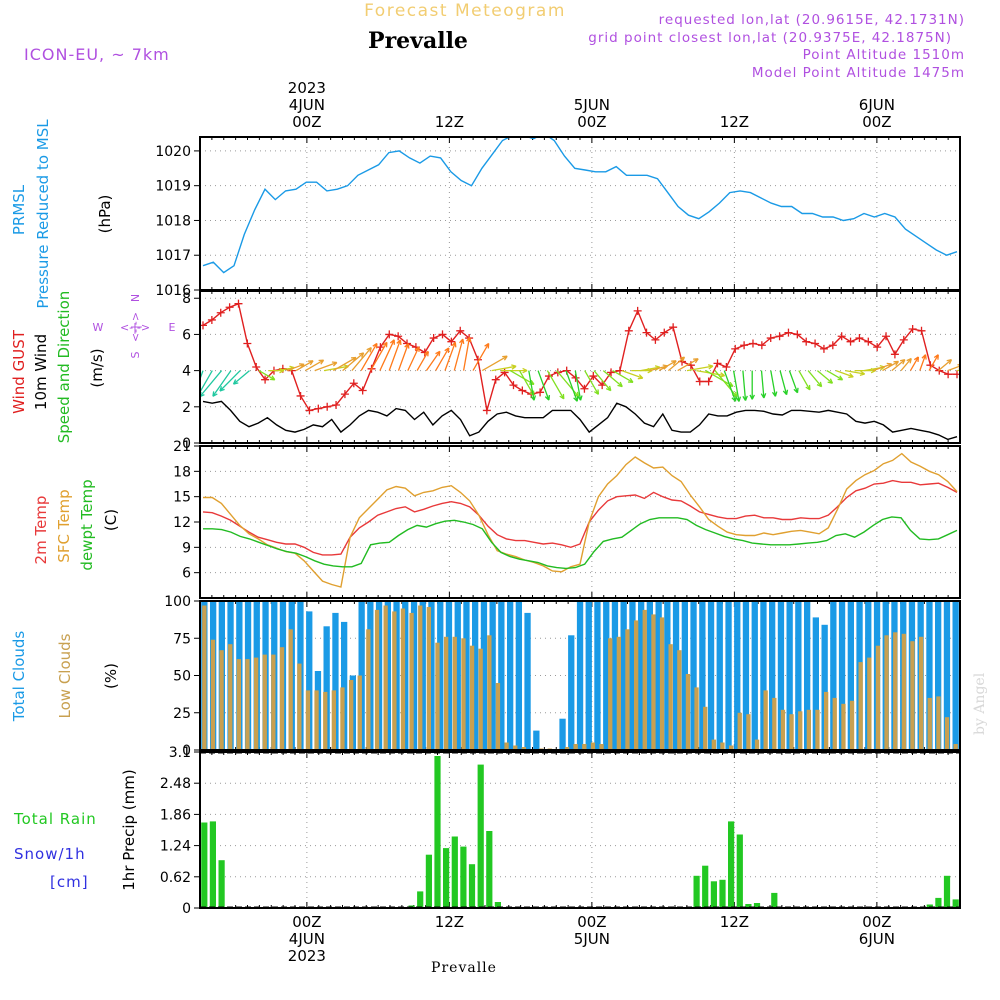  What do you see at coordinates (98, 327) in the screenshot?
I see `compass-west: W` at bounding box center [98, 327].